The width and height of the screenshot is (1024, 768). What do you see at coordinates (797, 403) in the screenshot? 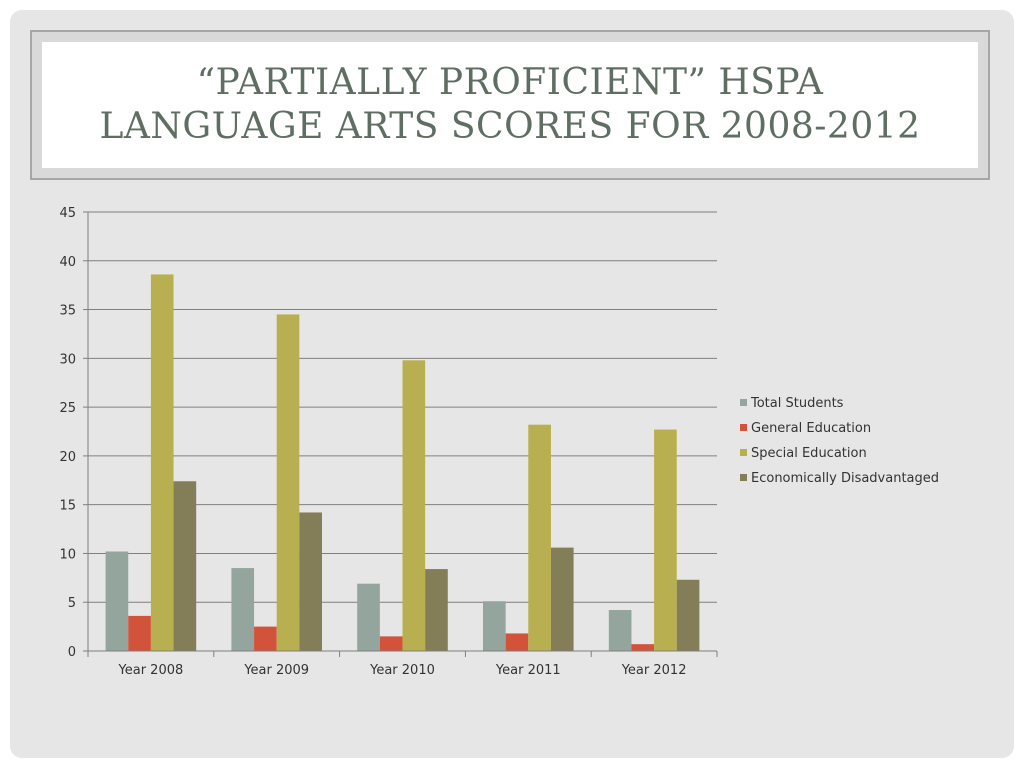
I see `legend-label: Total Students` at bounding box center [797, 403].